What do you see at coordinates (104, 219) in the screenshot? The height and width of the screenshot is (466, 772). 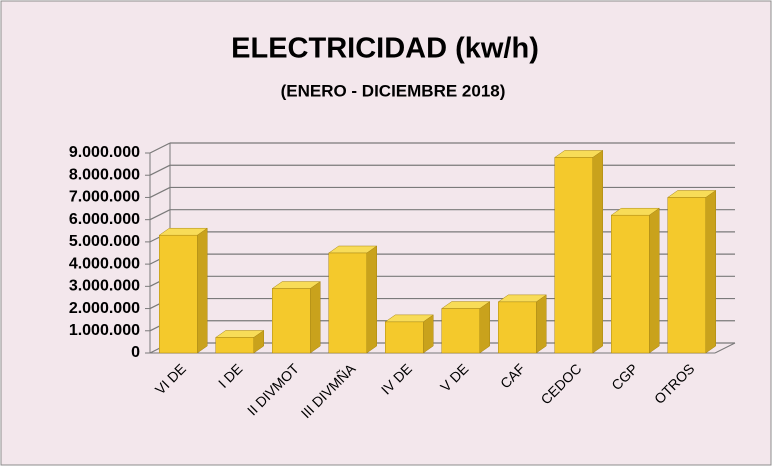 I see `y-tick-label: 6.000.000` at bounding box center [104, 219].